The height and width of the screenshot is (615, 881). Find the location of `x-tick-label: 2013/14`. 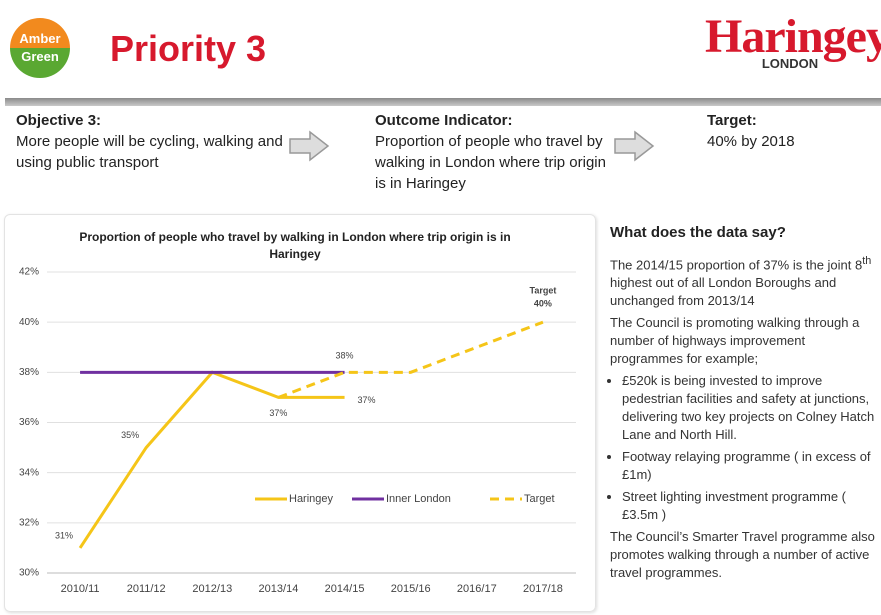

x-tick-label: 2013/14 is located at coordinates (279, 589).